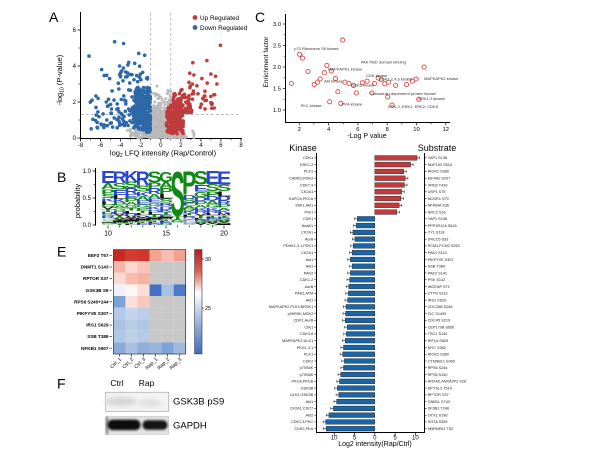 The image size is (600, 449). I want to click on svg-text: KAPCA,PKCA, so click(301, 199).